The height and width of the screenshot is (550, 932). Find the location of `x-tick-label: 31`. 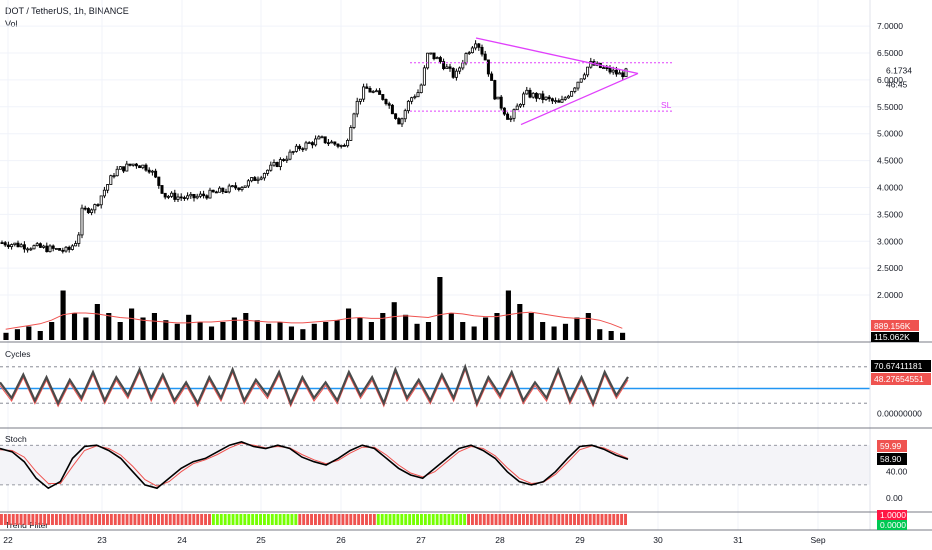

x-tick-label: 31 is located at coordinates (738, 540).